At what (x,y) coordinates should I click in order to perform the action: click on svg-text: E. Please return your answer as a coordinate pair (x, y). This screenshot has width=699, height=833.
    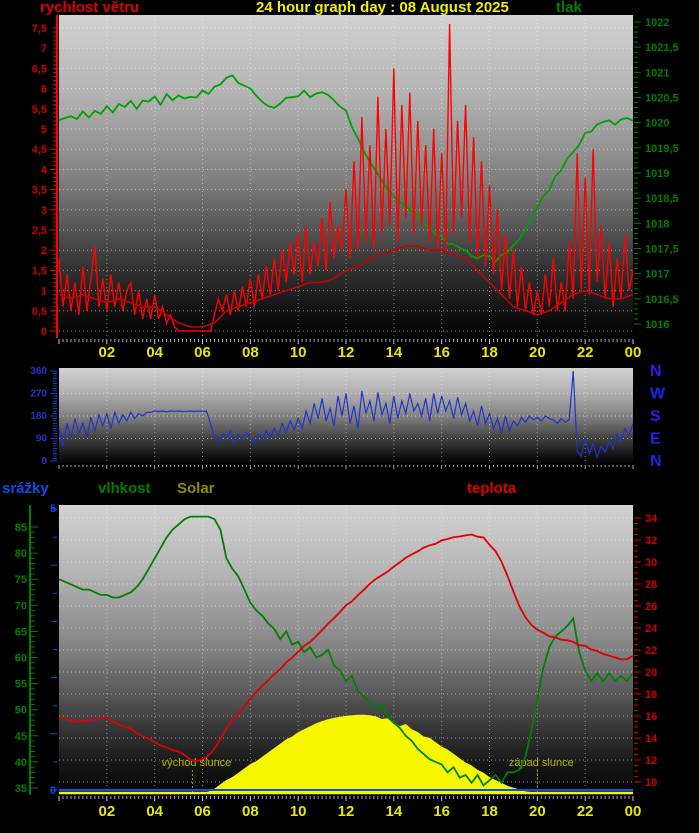
    Looking at the image, I should click on (655, 439).